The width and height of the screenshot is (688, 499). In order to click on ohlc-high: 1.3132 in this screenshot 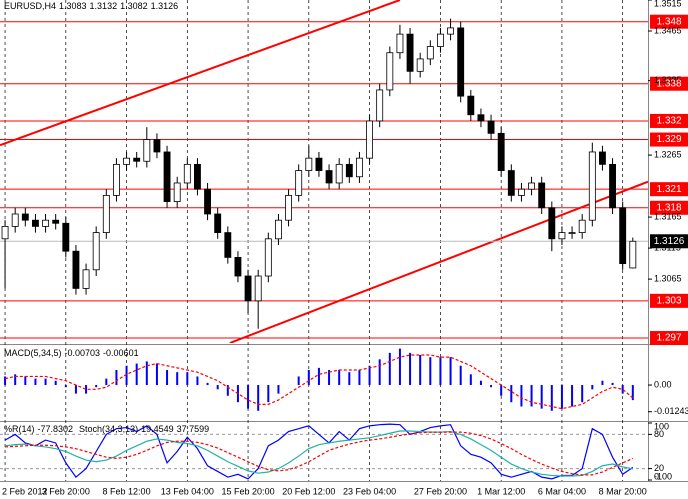, I will do `click(104, 6)`.